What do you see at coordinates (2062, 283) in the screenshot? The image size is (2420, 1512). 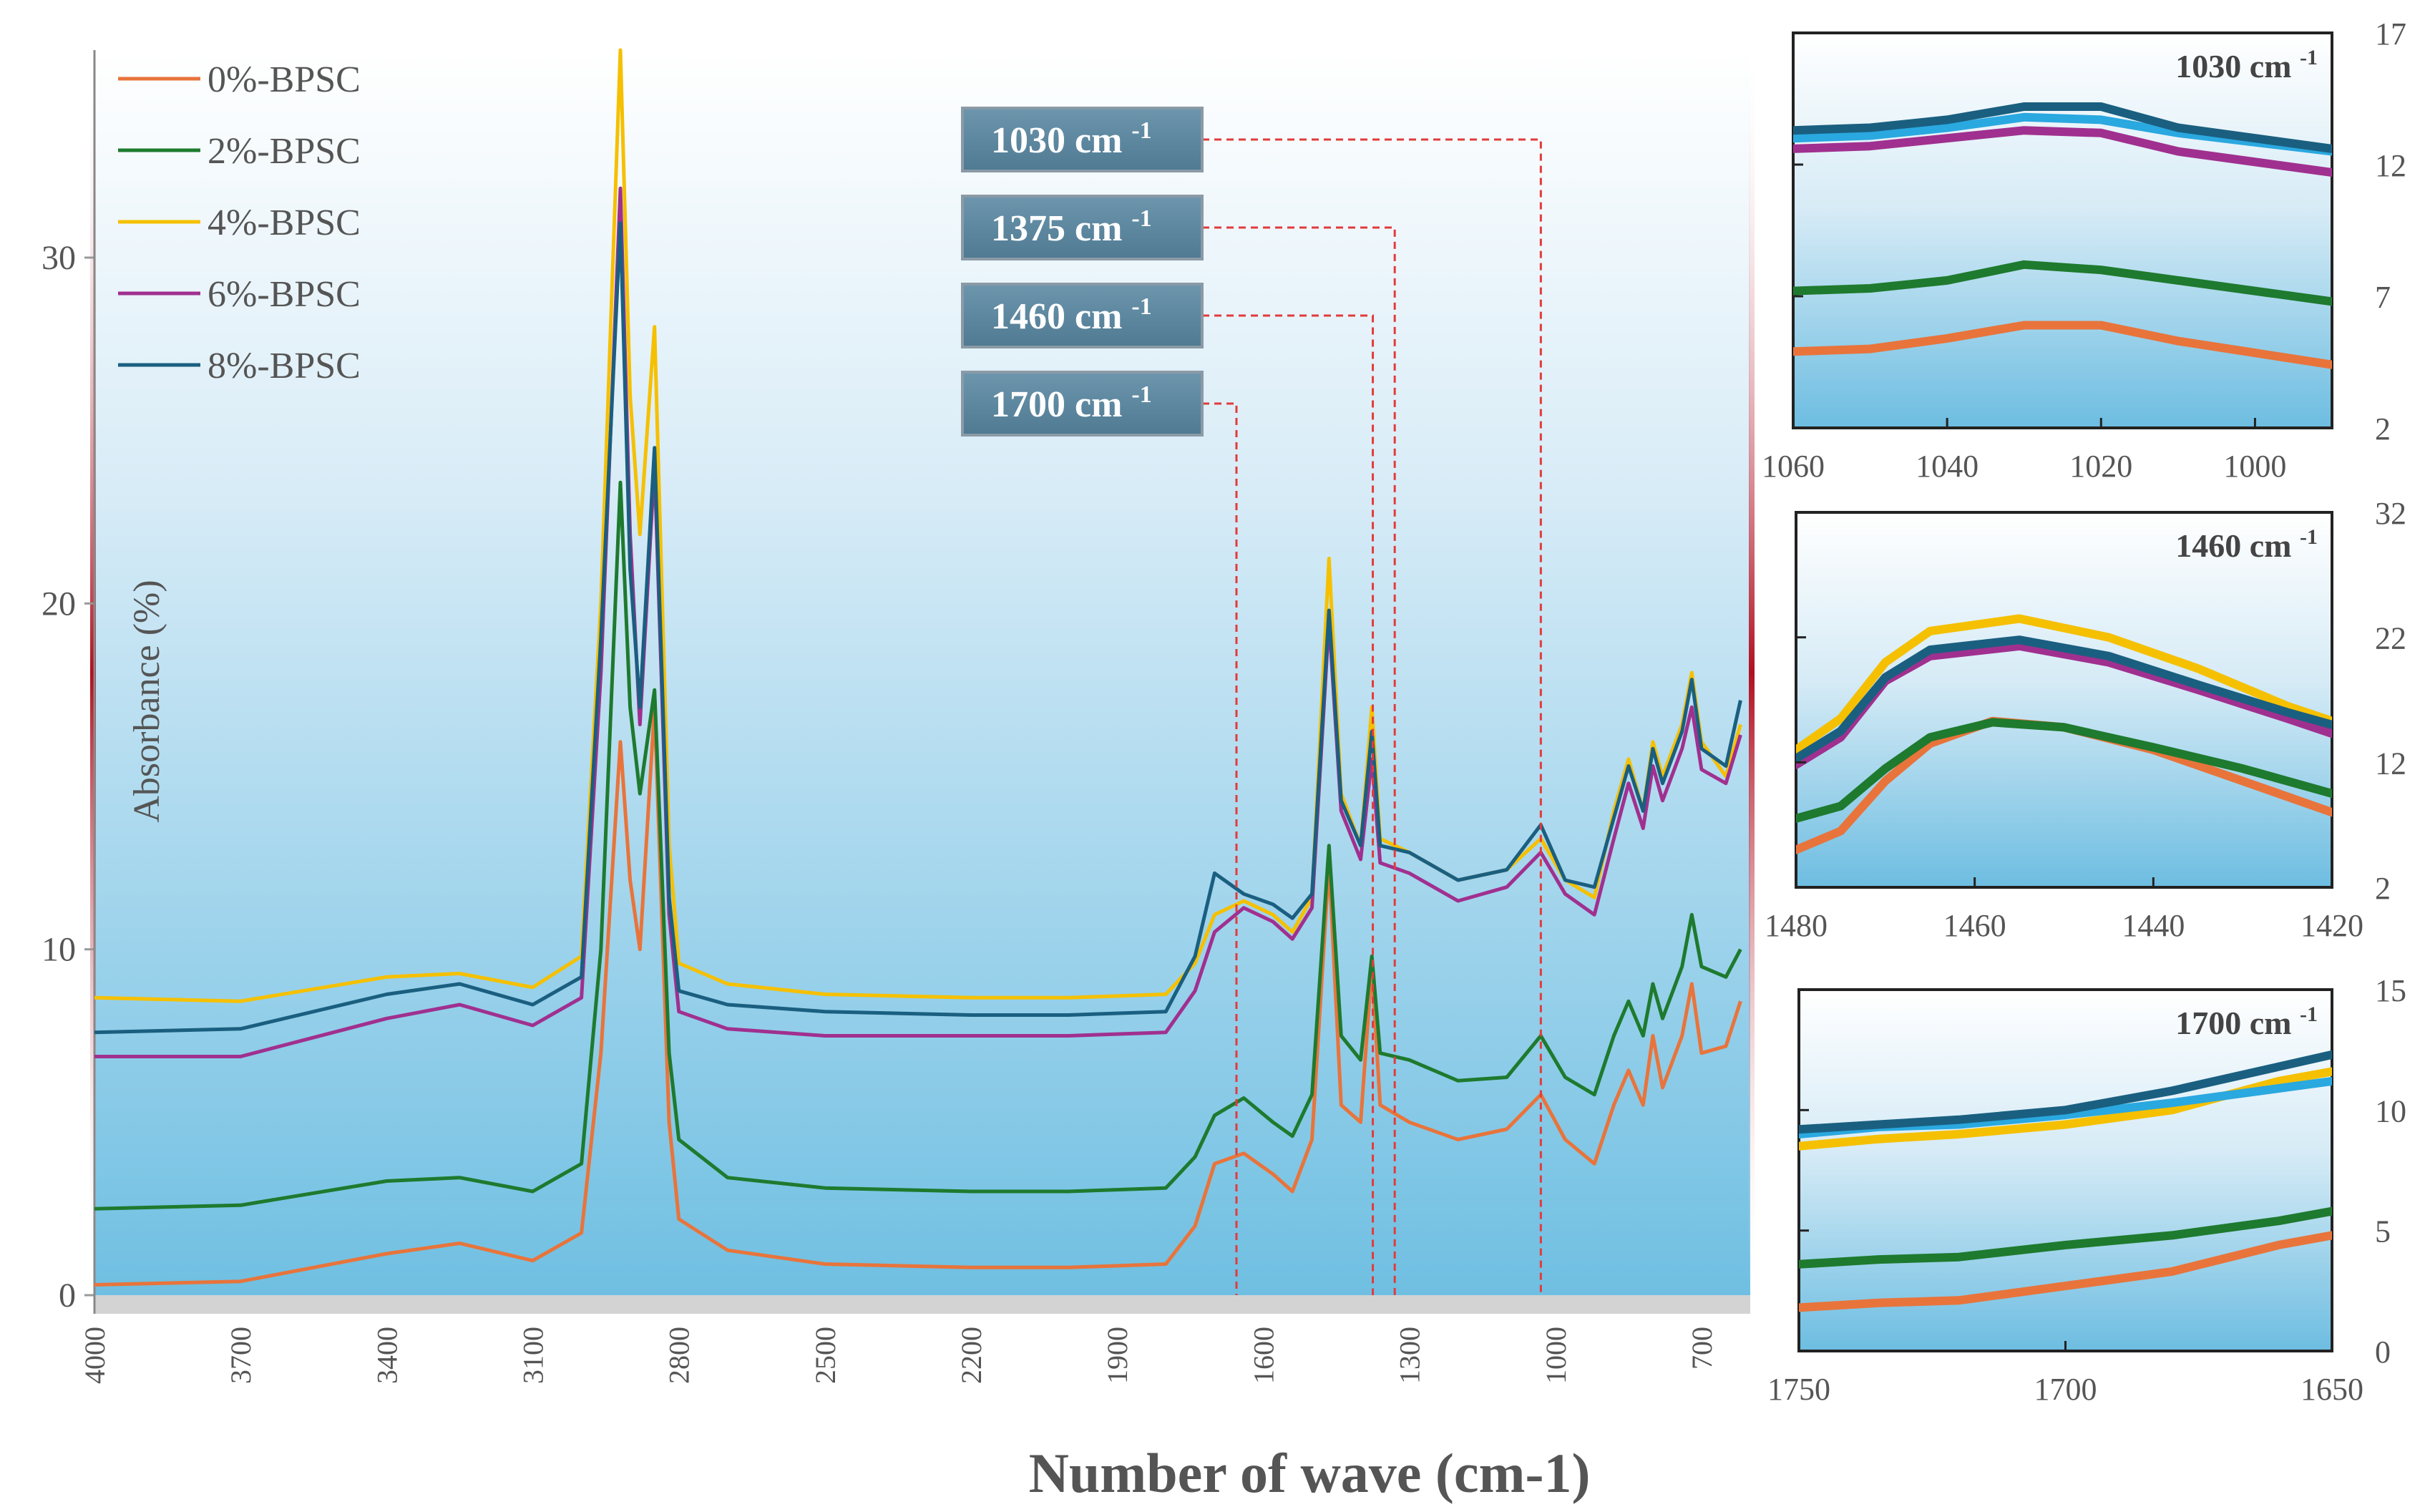 I see `inset-1030-series-2-bpsc` at bounding box center [2062, 283].